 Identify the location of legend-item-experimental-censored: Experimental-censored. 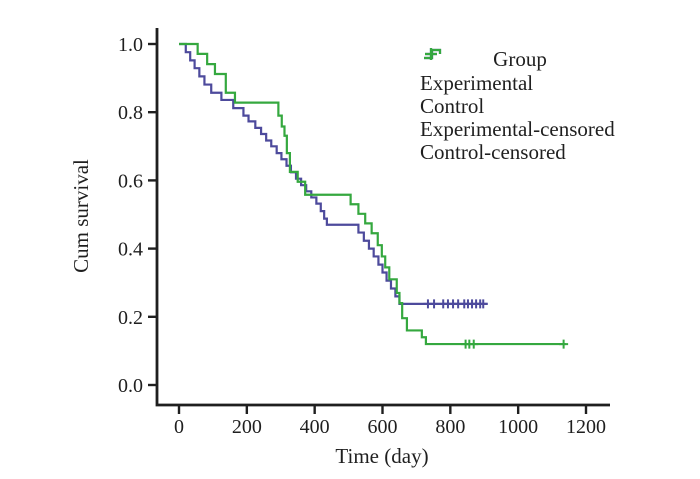
(559, 94).